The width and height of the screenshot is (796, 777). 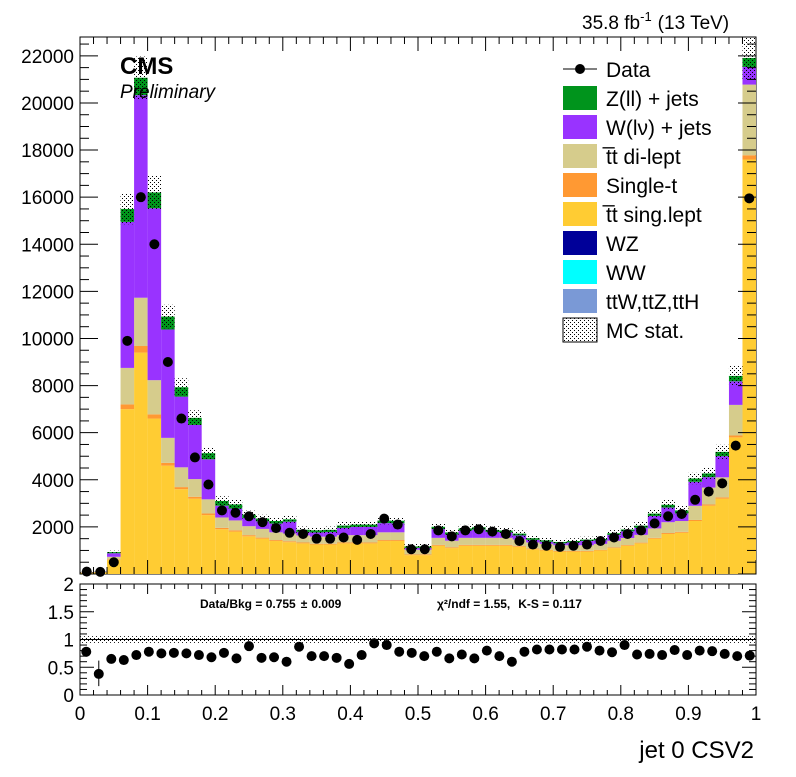 I want to click on legend-entry: Single-t, so click(x=620, y=185).